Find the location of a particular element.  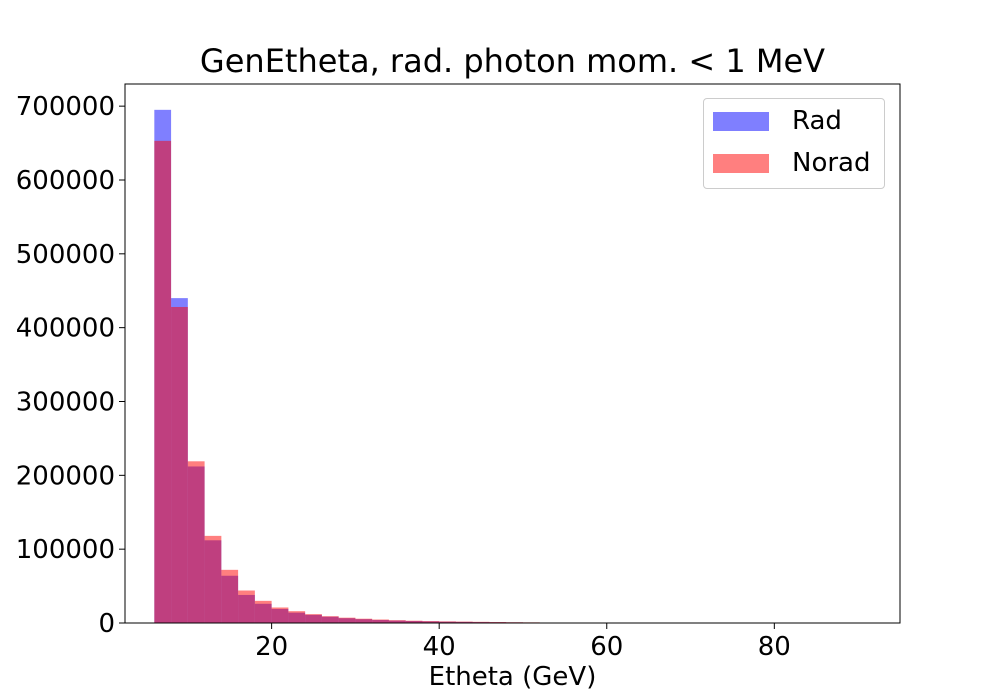

x-tick-label: 80 is located at coordinates (774, 647).